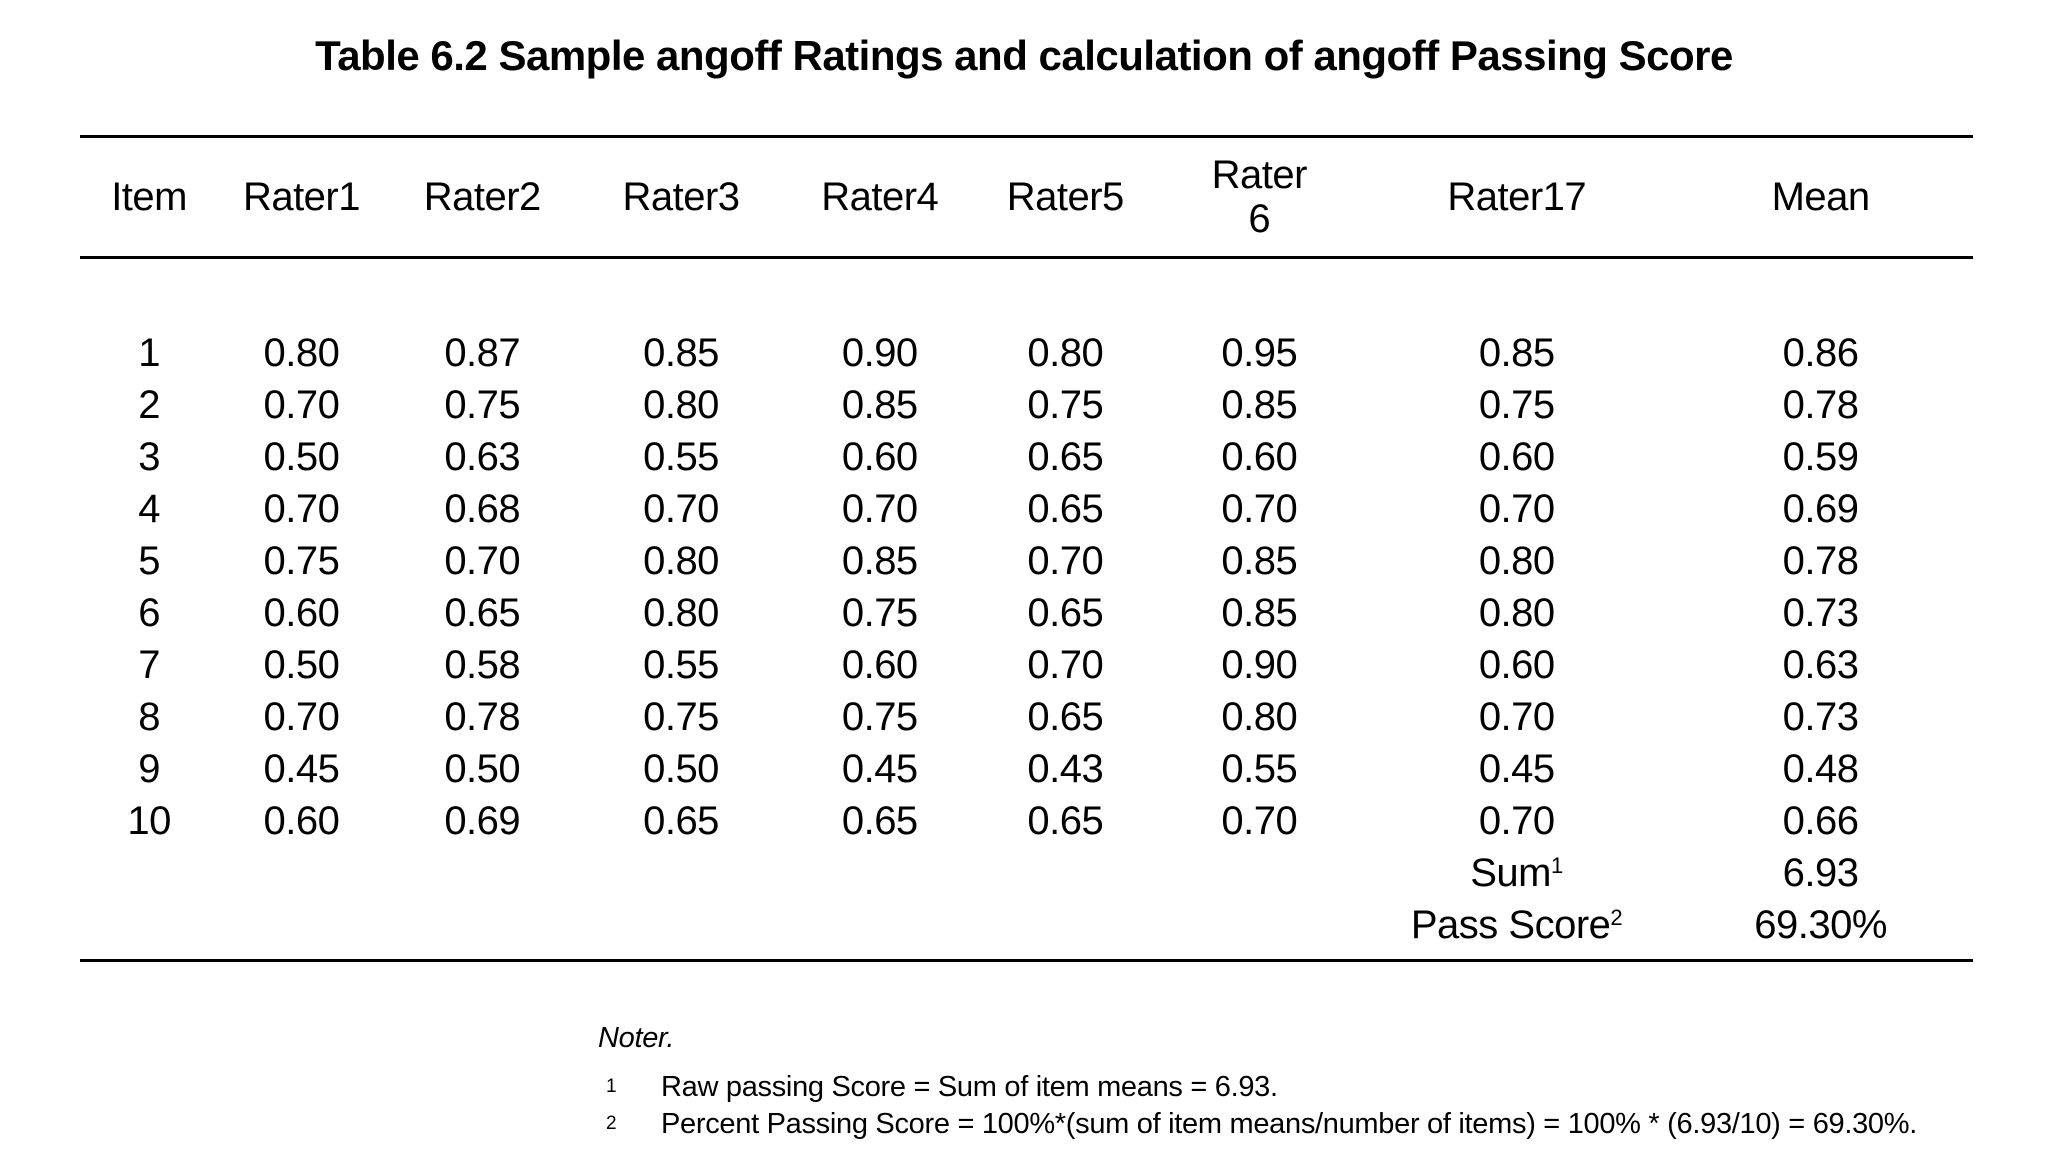  What do you see at coordinates (1026, 353) in the screenshot?
I see `table-row: 1 0.80 0.87 0.85 0.90 0.80 0.95 0.85 0.86` at bounding box center [1026, 353].